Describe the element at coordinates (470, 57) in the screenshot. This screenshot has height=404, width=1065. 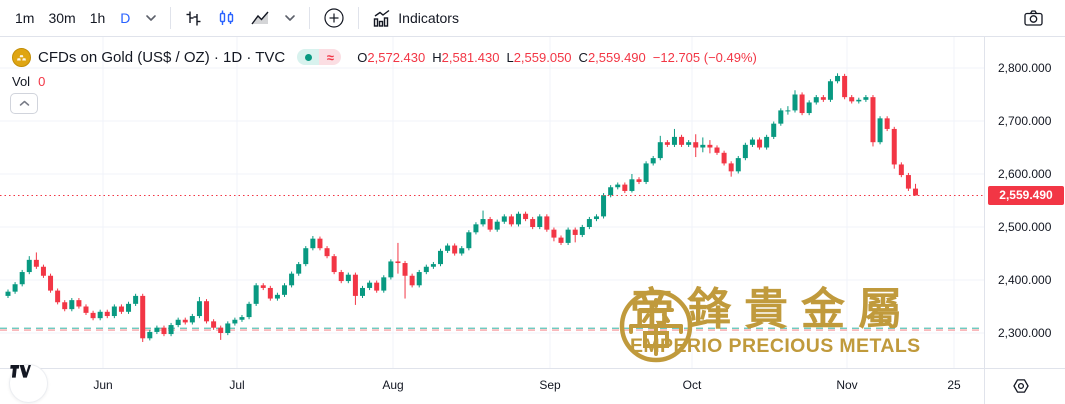
I see `high-value: 2,581.430` at that location.